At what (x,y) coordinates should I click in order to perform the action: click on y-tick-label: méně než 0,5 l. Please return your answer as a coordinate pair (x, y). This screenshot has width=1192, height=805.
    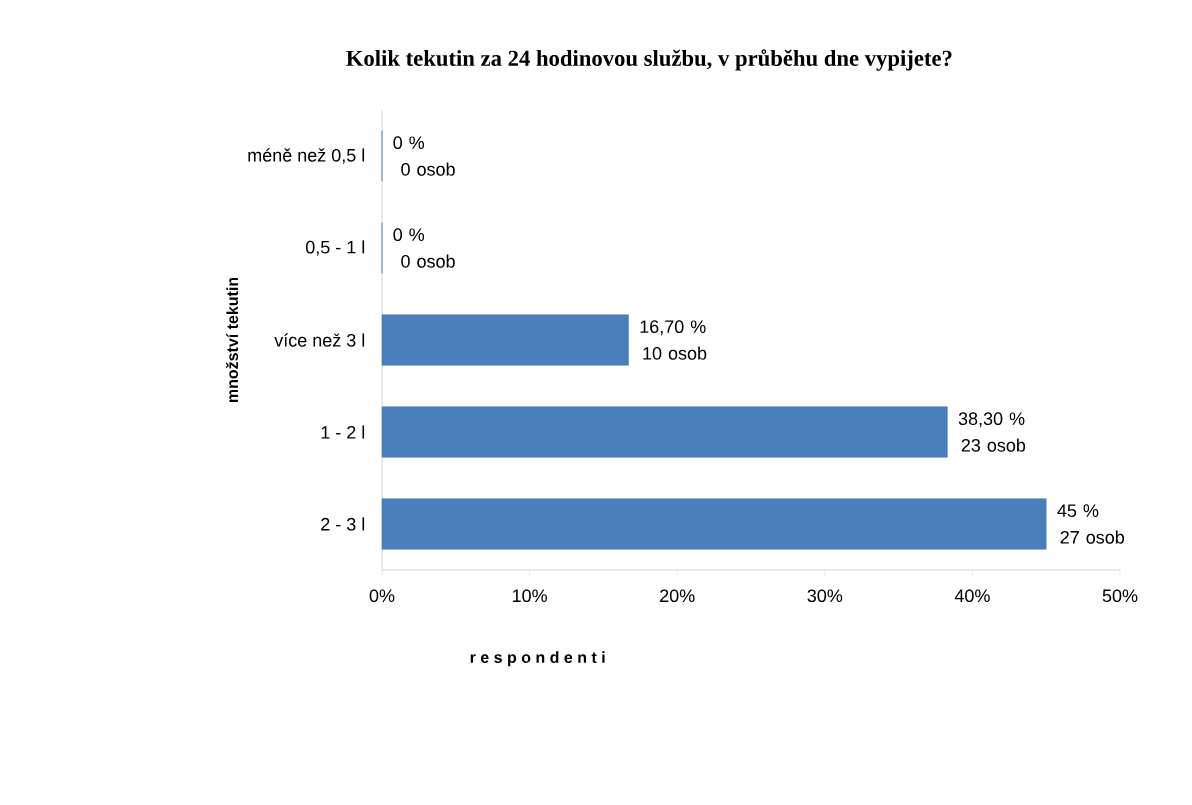
    Looking at the image, I should click on (306, 156).